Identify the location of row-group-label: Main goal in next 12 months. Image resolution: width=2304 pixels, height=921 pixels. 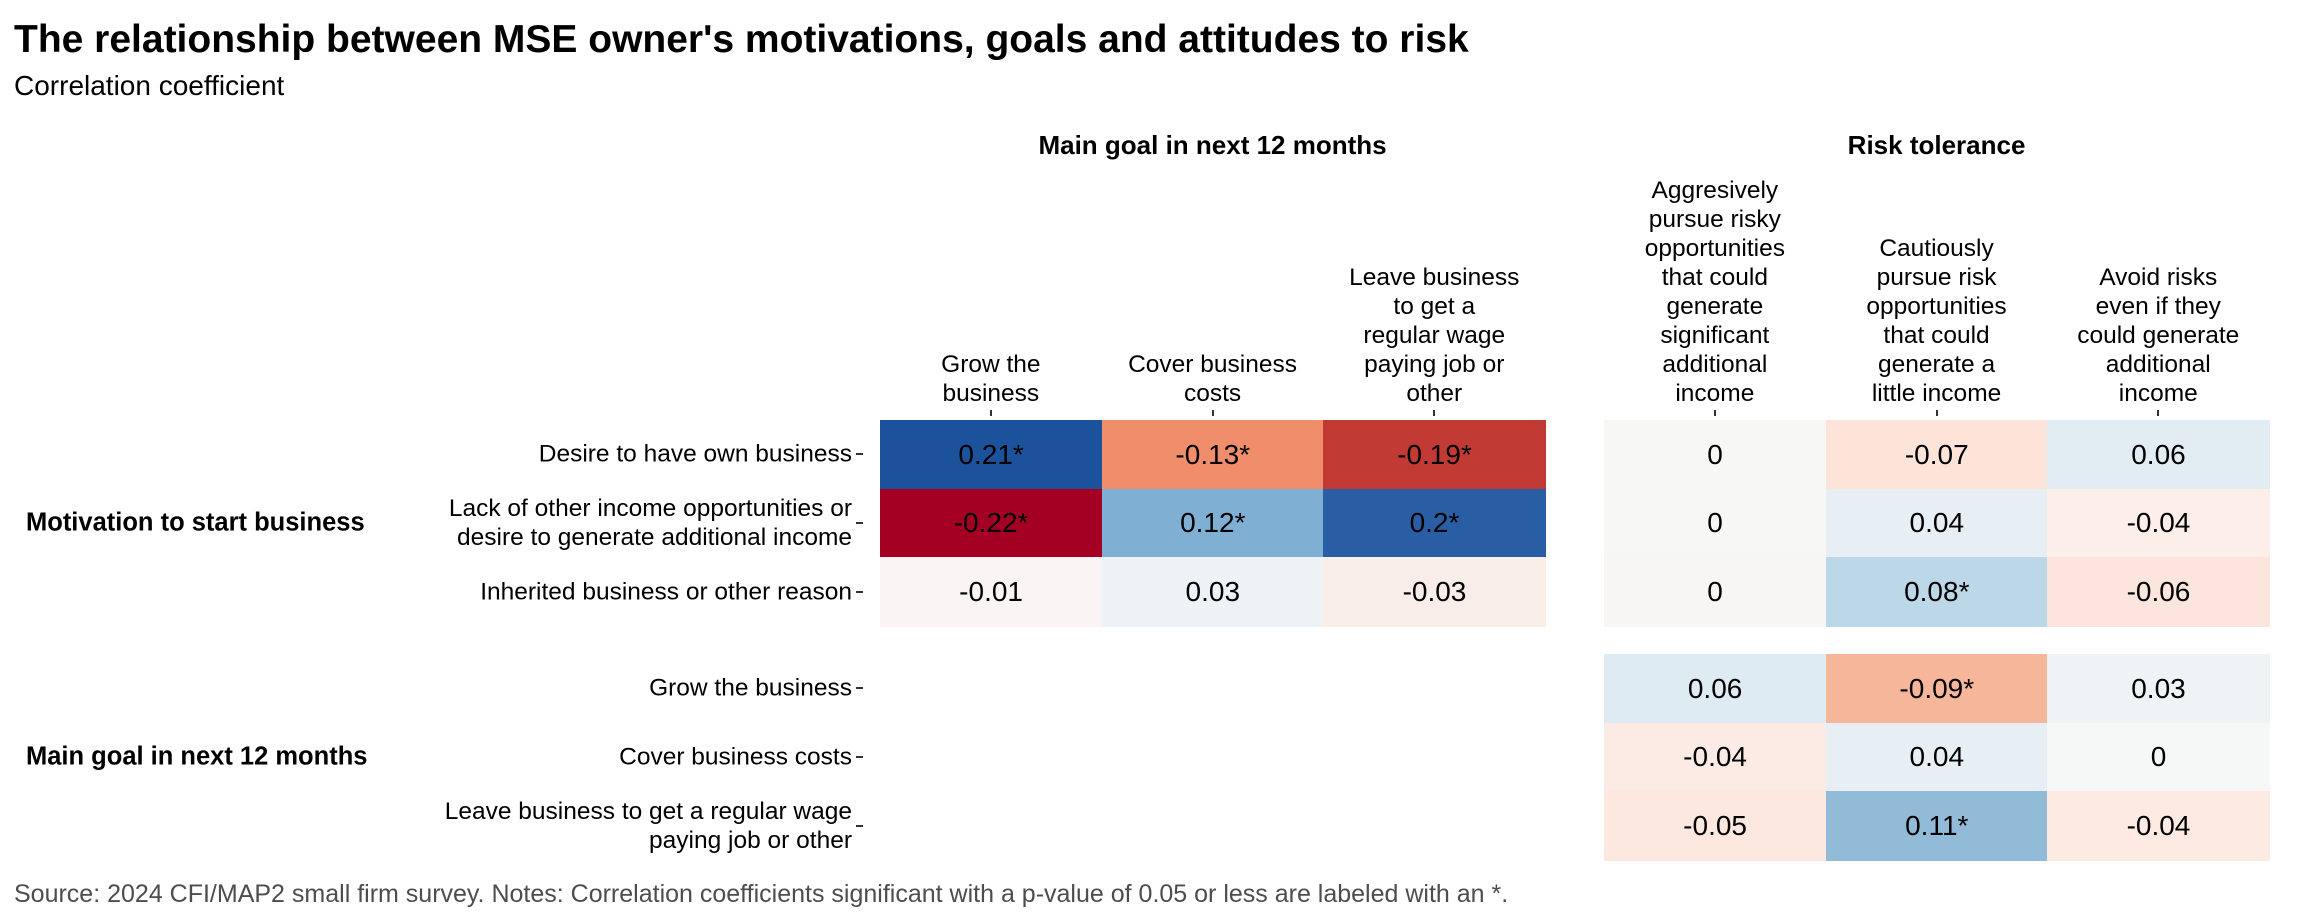
(197, 756).